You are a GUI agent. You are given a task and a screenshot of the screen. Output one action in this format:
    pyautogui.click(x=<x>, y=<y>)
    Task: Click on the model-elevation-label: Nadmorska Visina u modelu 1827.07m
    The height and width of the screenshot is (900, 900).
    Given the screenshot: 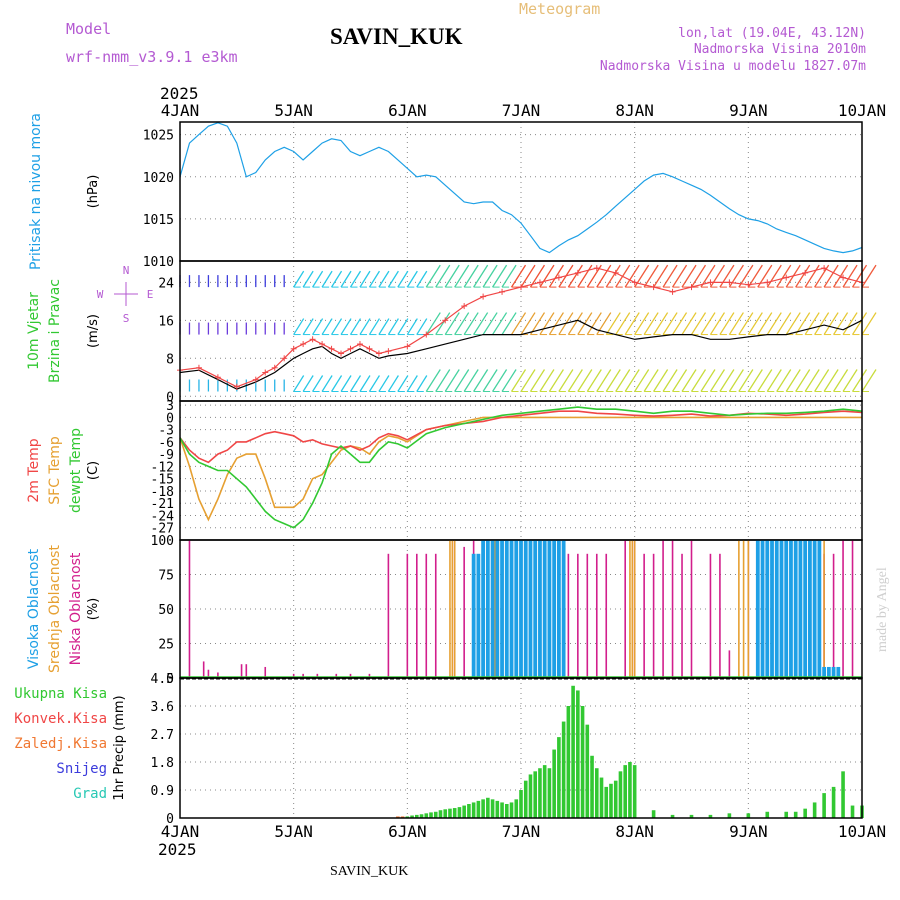 What is the action you would take?
    pyautogui.click(x=733, y=66)
    